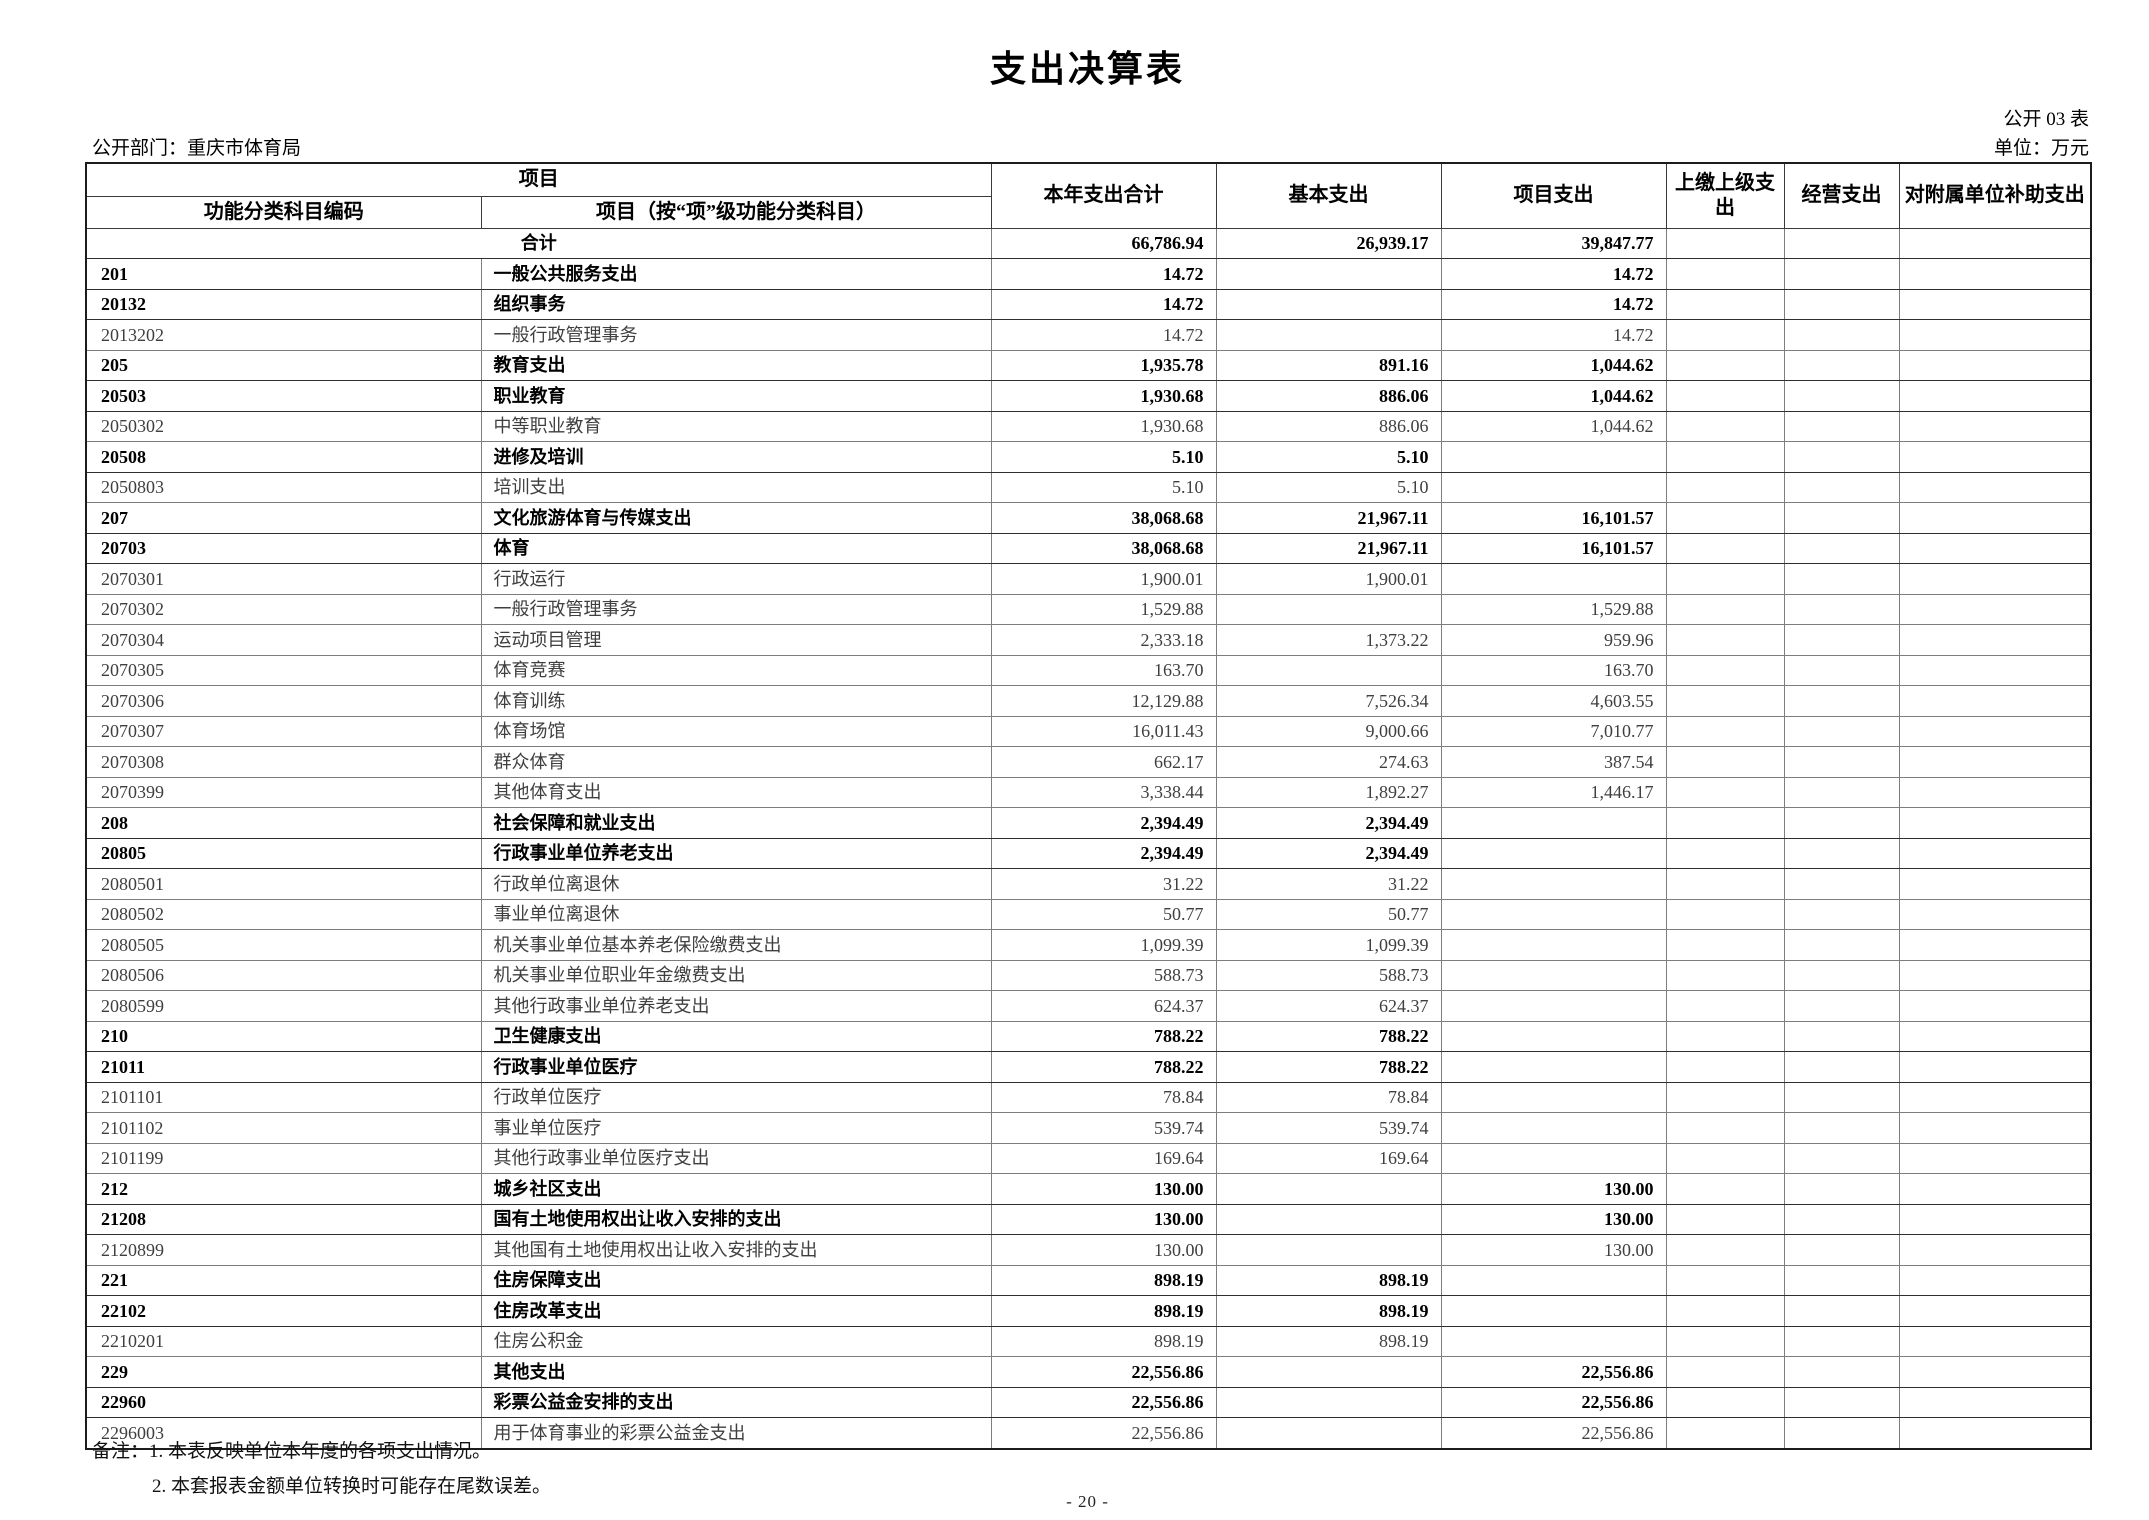 This screenshot has height=1520, width=2149. What do you see at coordinates (1088, 1250) in the screenshot?
I see `table-row: 2120899 其他国有土地使用权出让收入安排的支出 130.00 130.00` at bounding box center [1088, 1250].